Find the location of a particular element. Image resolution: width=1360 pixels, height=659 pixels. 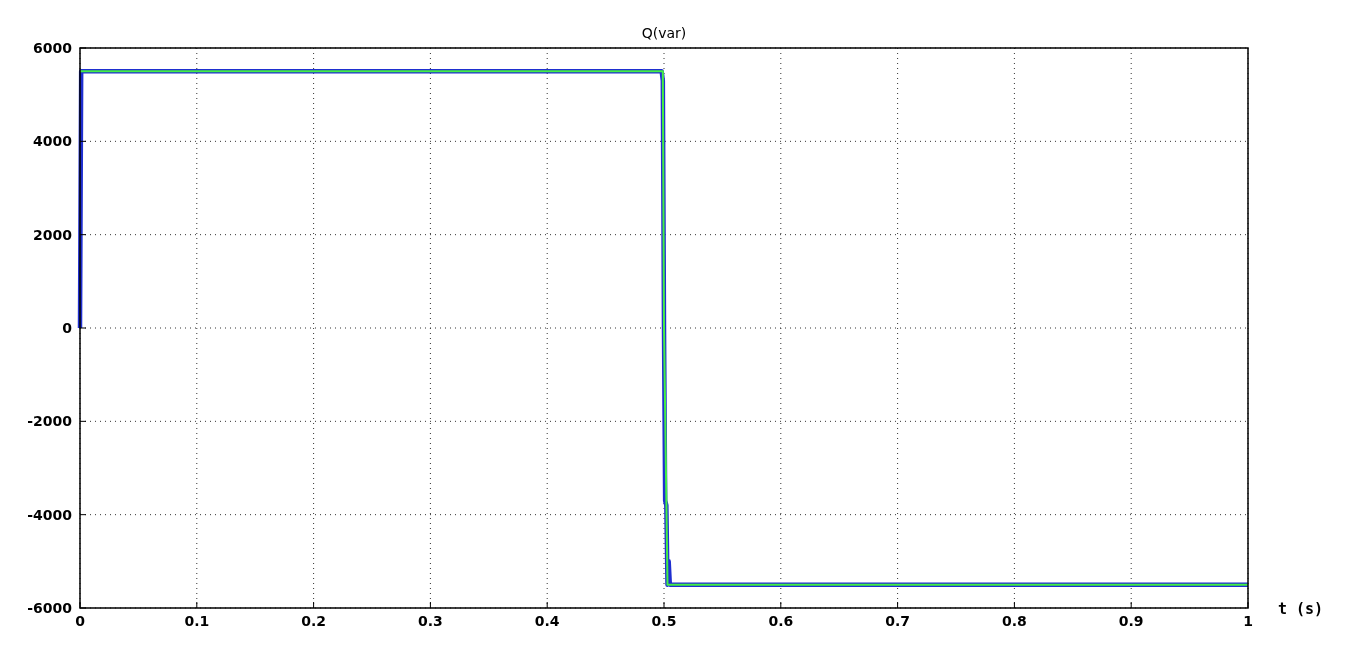

y-tick-label: 6000 is located at coordinates (53, 48).